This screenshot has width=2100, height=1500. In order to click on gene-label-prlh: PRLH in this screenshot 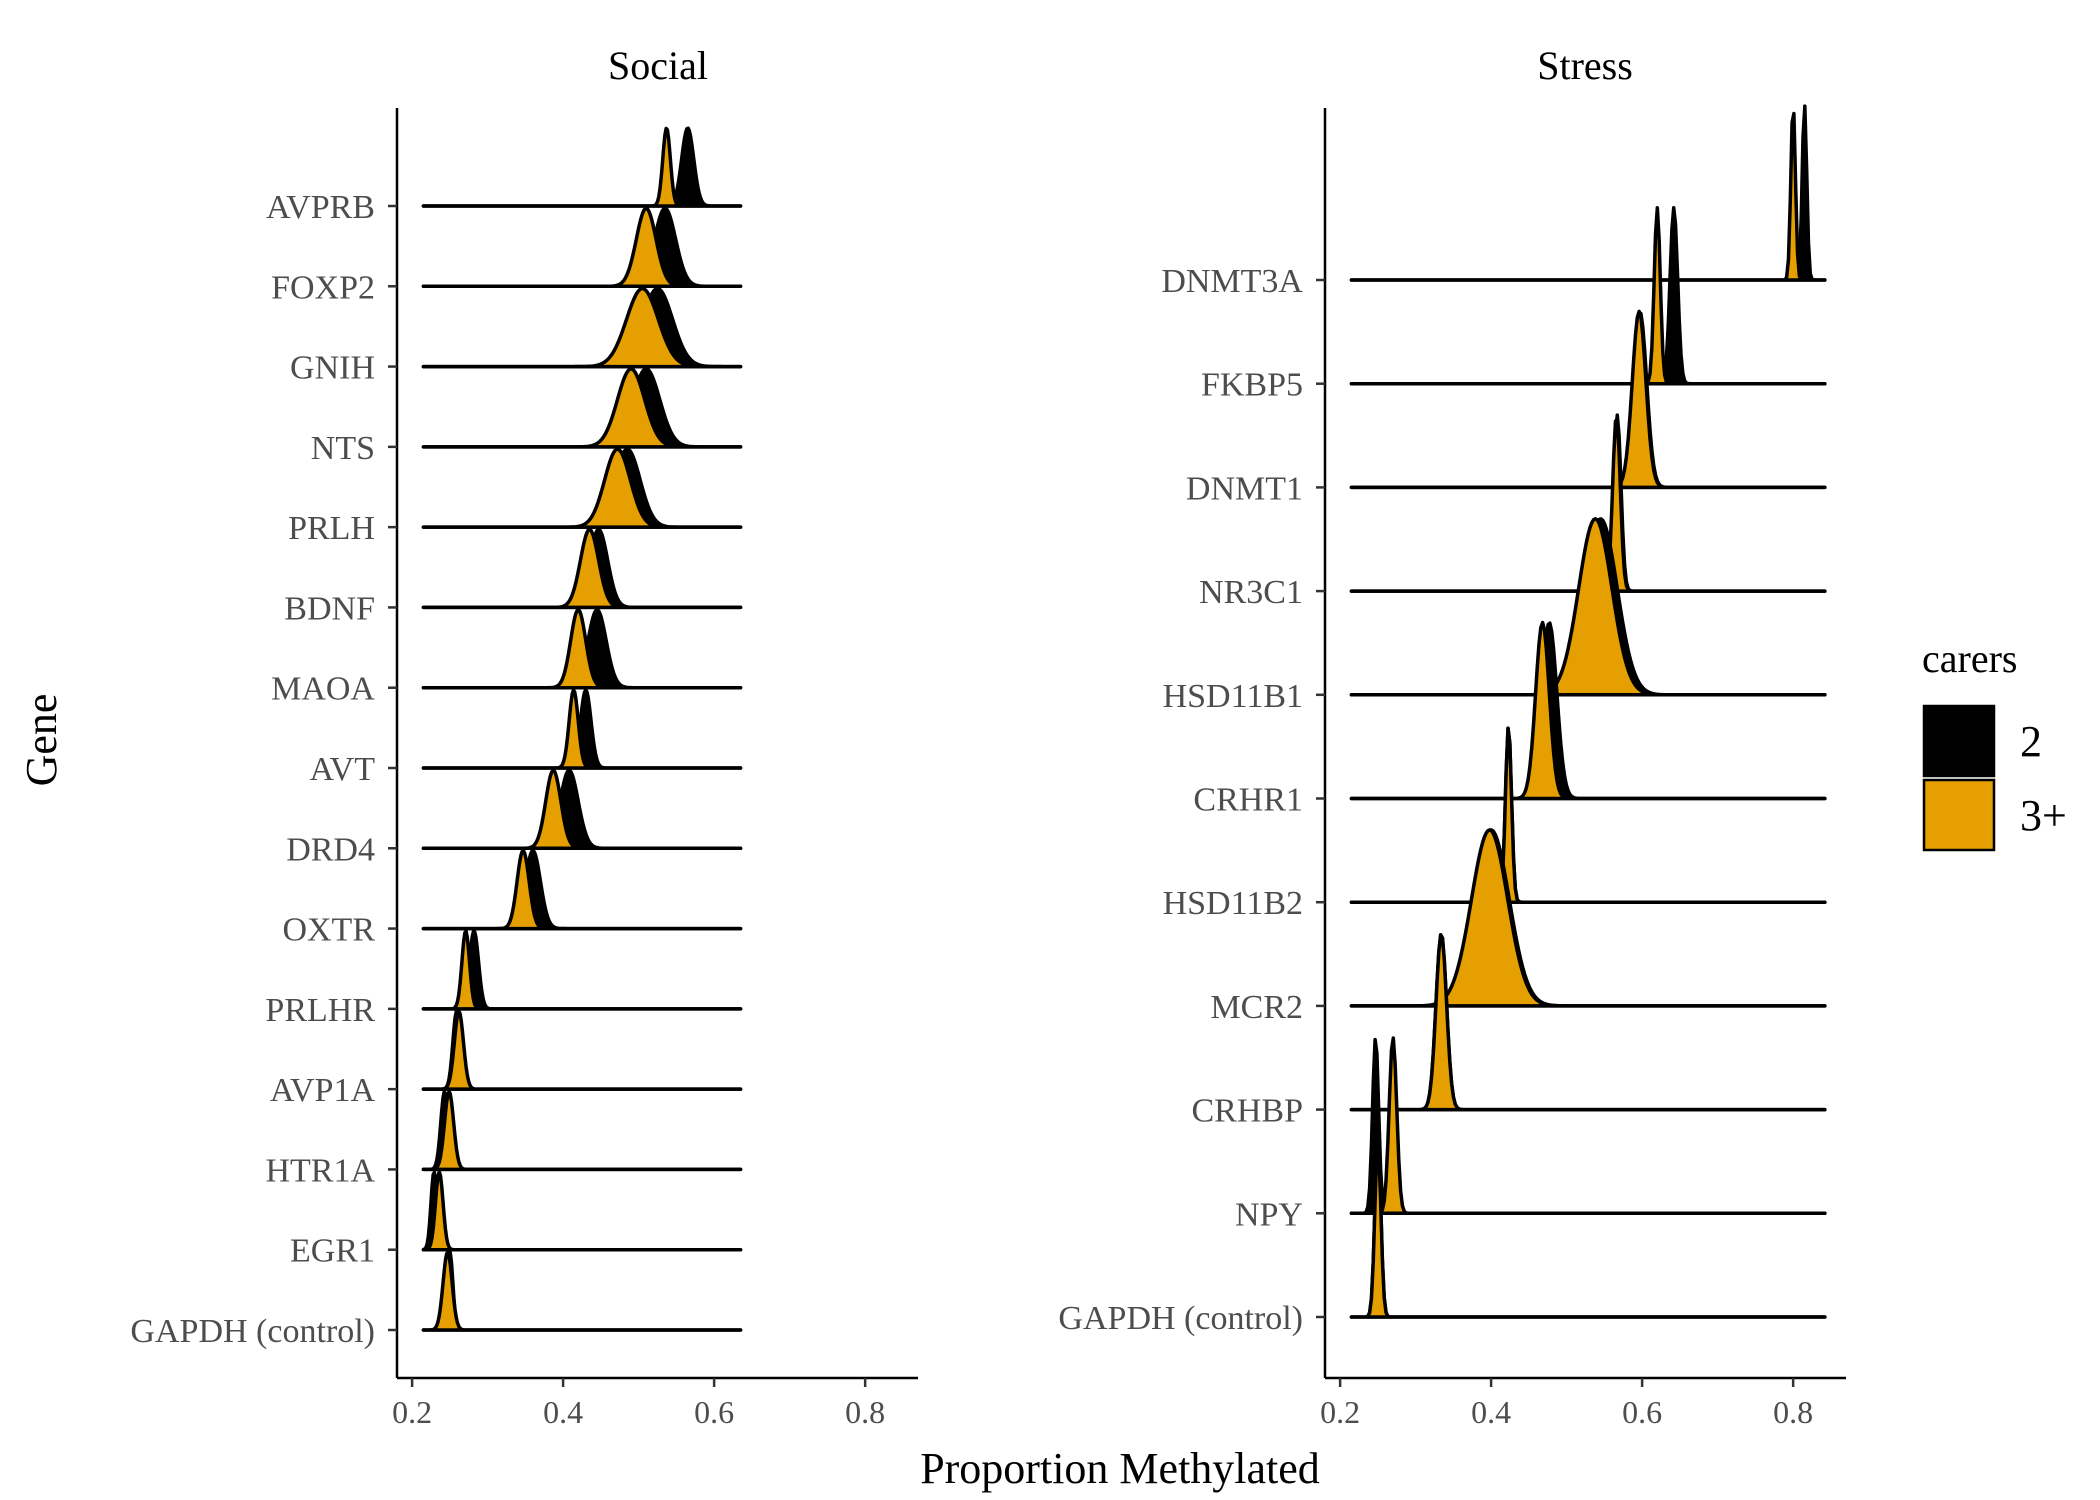, I will do `click(331, 528)`.